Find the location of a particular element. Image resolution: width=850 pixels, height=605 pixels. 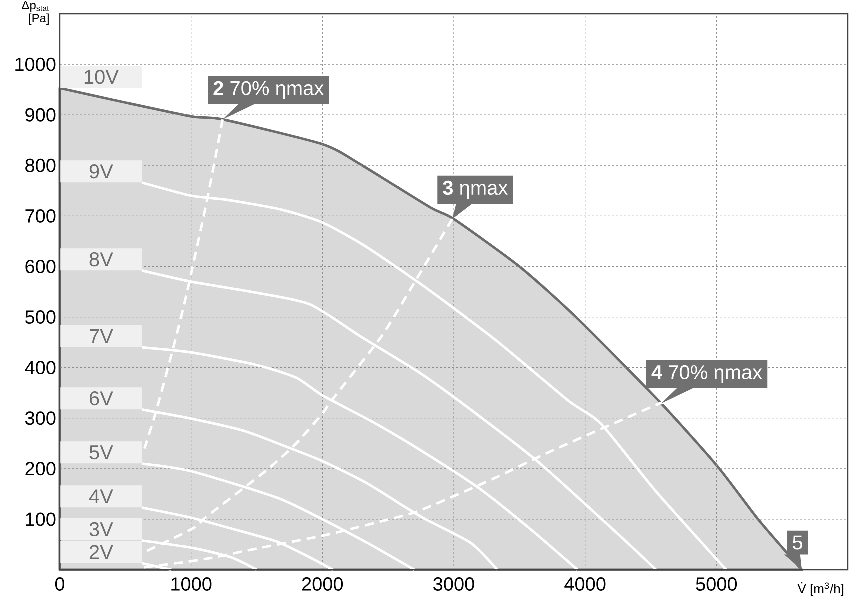

y-tick-label: 600 is located at coordinates (41, 267).